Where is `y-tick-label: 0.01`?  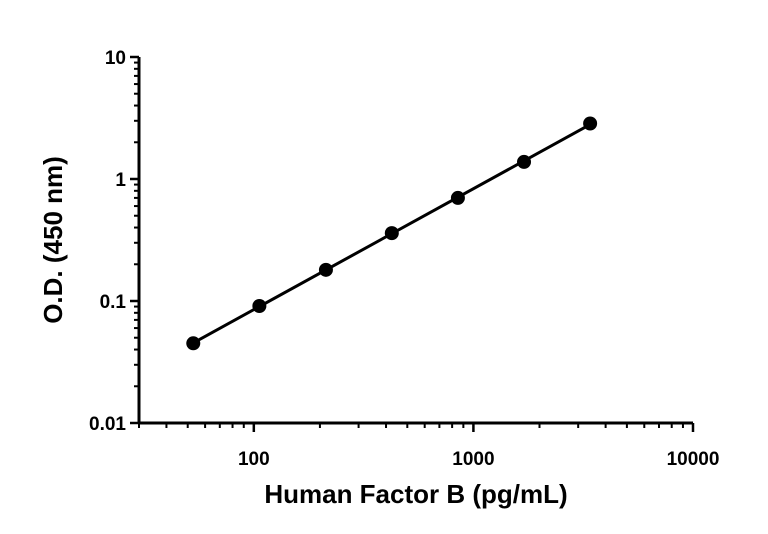
y-tick-label: 0.01 is located at coordinates (107, 424).